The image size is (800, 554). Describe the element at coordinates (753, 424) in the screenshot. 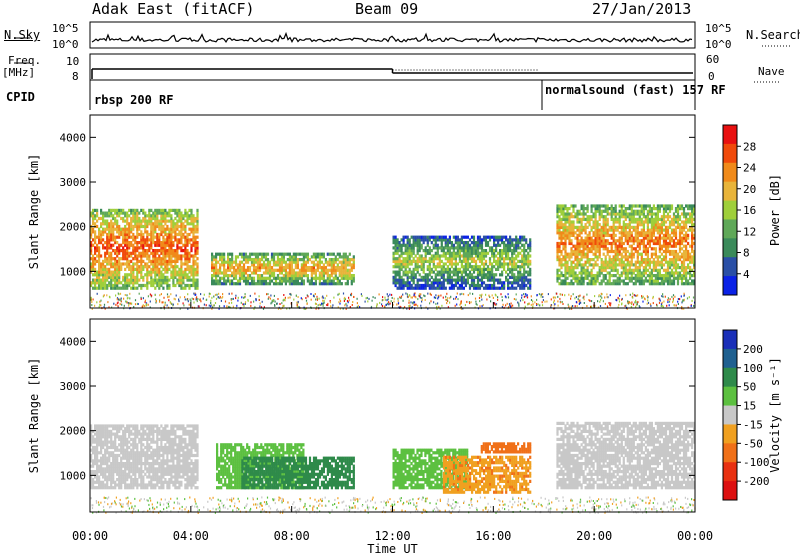

I see `velocity-scale-tick-label: -15` at that location.